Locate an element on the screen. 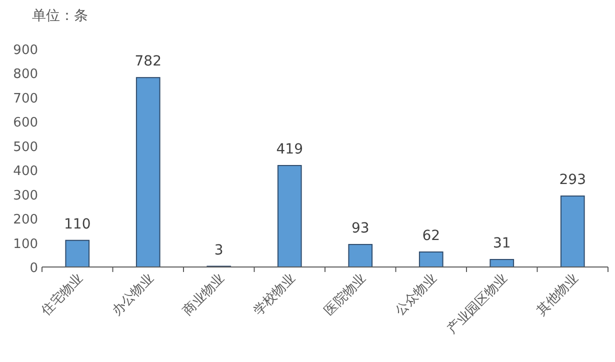 This screenshot has width=615, height=362. x-tick-label: 学校物业 is located at coordinates (274, 295).